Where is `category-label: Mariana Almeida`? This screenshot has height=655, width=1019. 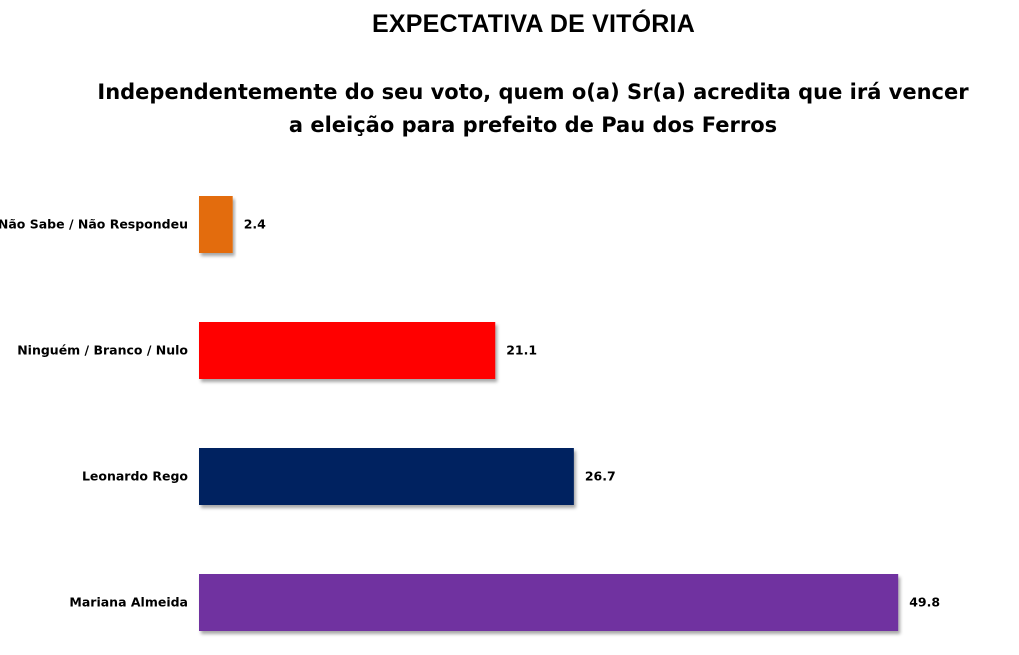 category-label: Mariana Almeida is located at coordinates (128, 602).